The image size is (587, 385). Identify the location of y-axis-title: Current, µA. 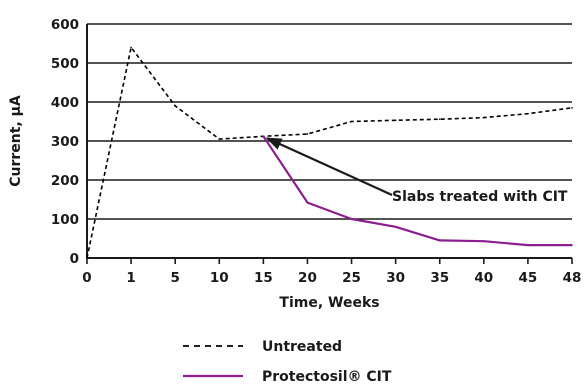
(16, 141).